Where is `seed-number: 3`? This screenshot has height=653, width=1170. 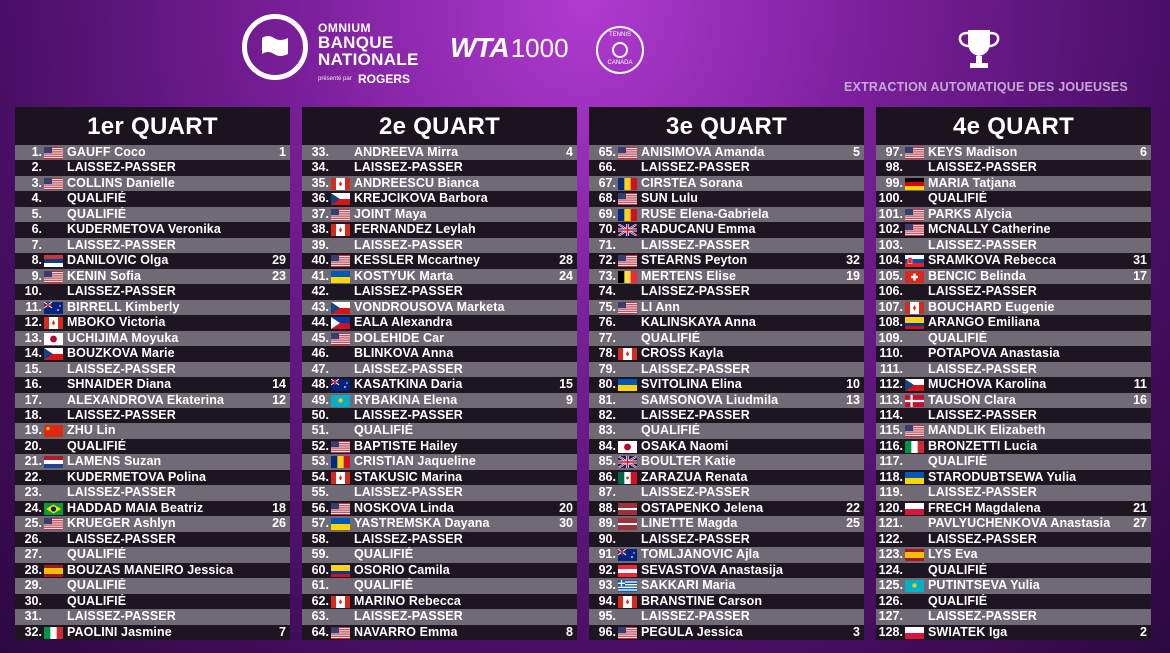
seed-number: 3 is located at coordinates (856, 631).